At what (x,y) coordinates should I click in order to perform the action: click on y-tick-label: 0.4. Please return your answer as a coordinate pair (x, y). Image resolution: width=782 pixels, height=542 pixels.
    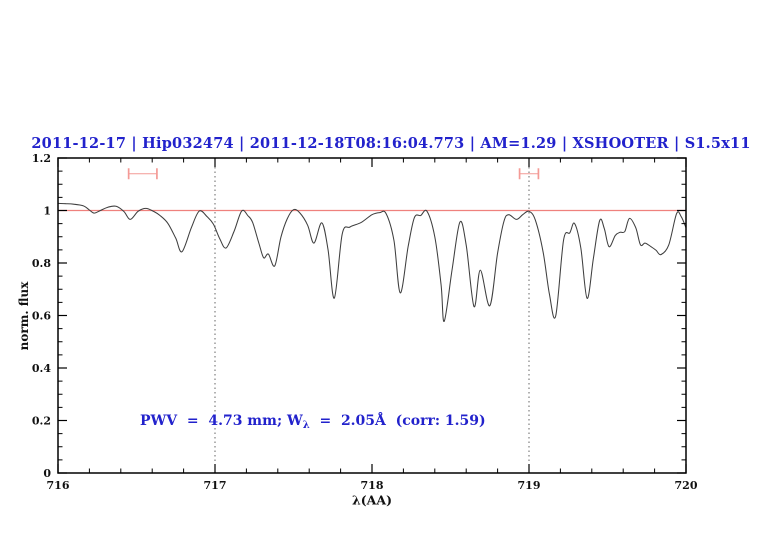
    Looking at the image, I should click on (41, 368).